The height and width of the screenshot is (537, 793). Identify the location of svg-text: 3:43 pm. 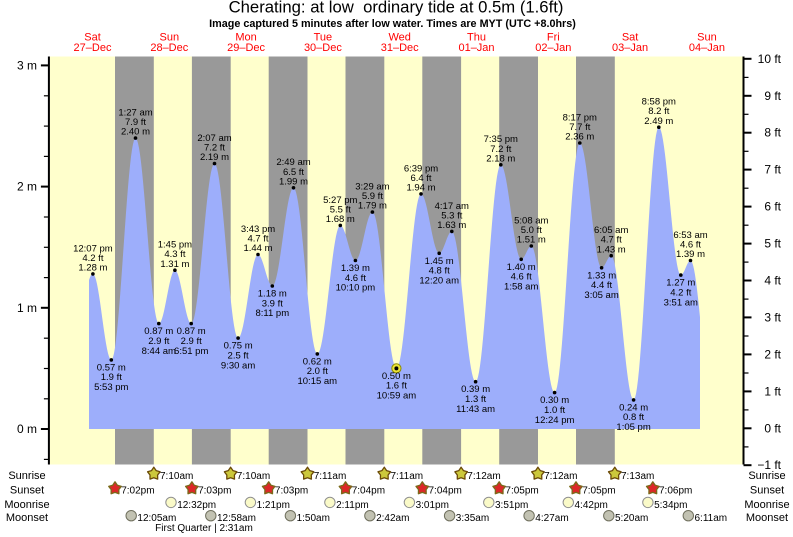
(258, 229).